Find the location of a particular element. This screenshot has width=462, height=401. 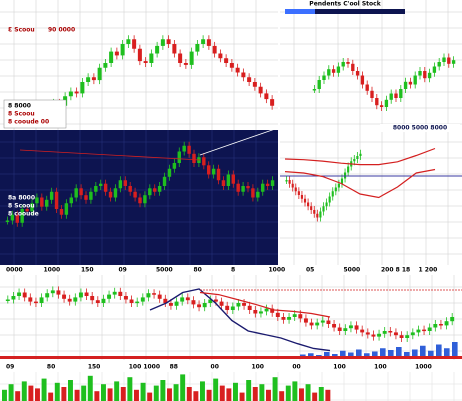

scale-box is located at coordinates (420, 128).